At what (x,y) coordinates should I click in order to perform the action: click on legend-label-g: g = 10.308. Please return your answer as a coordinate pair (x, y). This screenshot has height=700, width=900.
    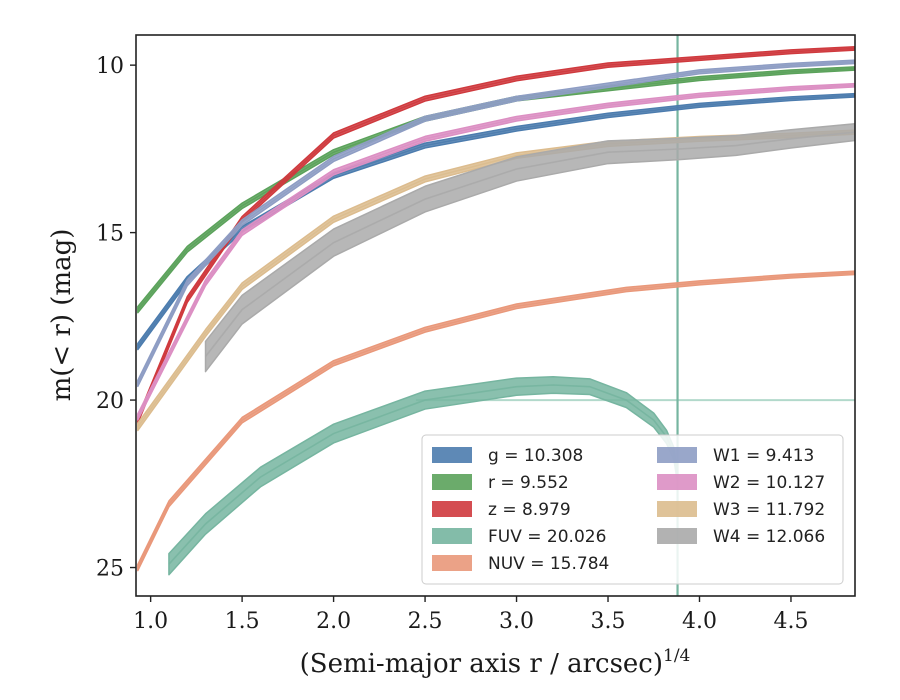
    Looking at the image, I should click on (535, 456).